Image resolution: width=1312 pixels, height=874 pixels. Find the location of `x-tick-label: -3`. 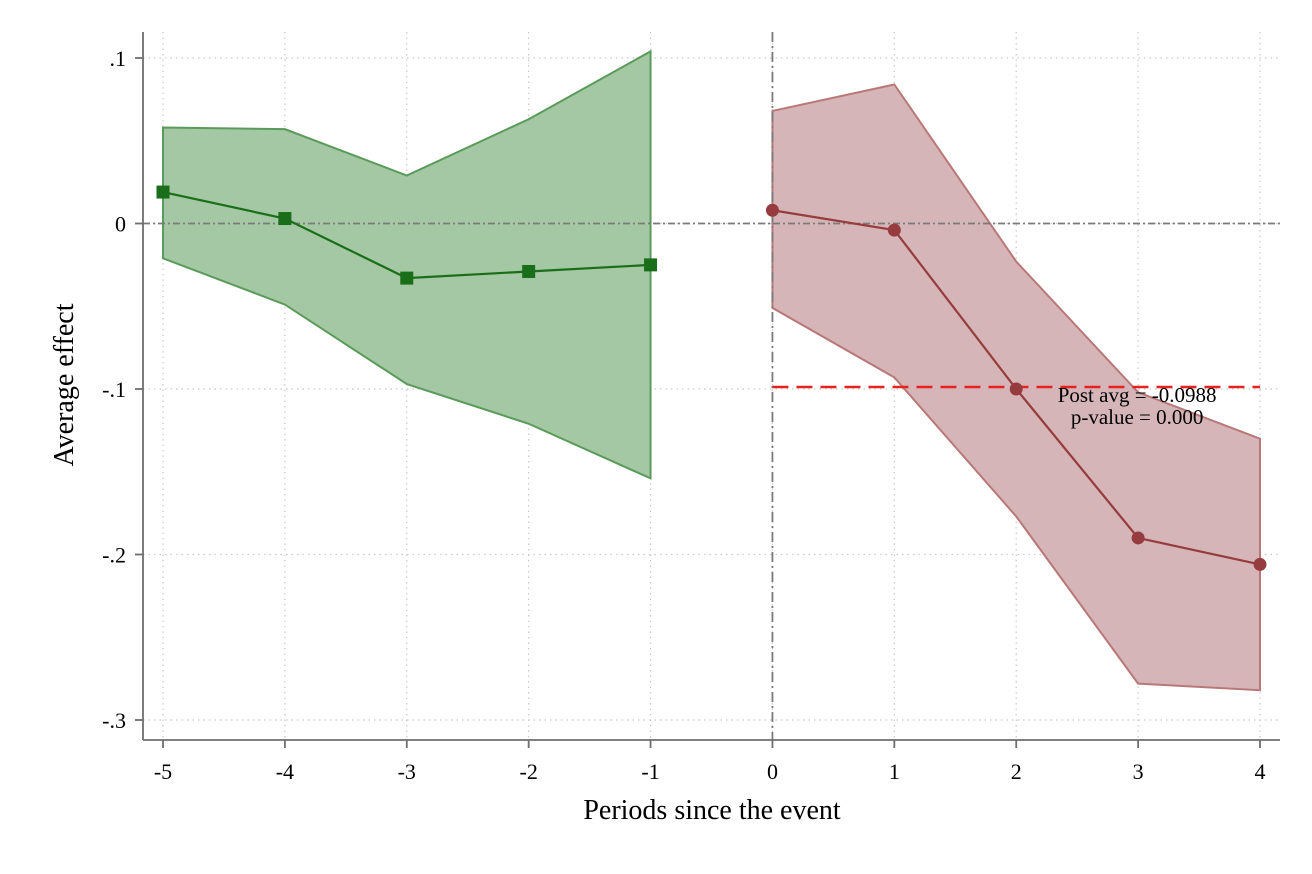

x-tick-label: -3 is located at coordinates (407, 771).